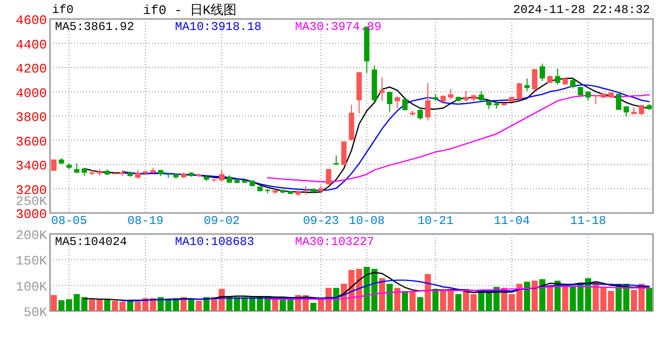 Image resolution: width=660 pixels, height=360 pixels. Describe the element at coordinates (222, 221) in the screenshot. I see `x-tick-label: 09-02` at that location.